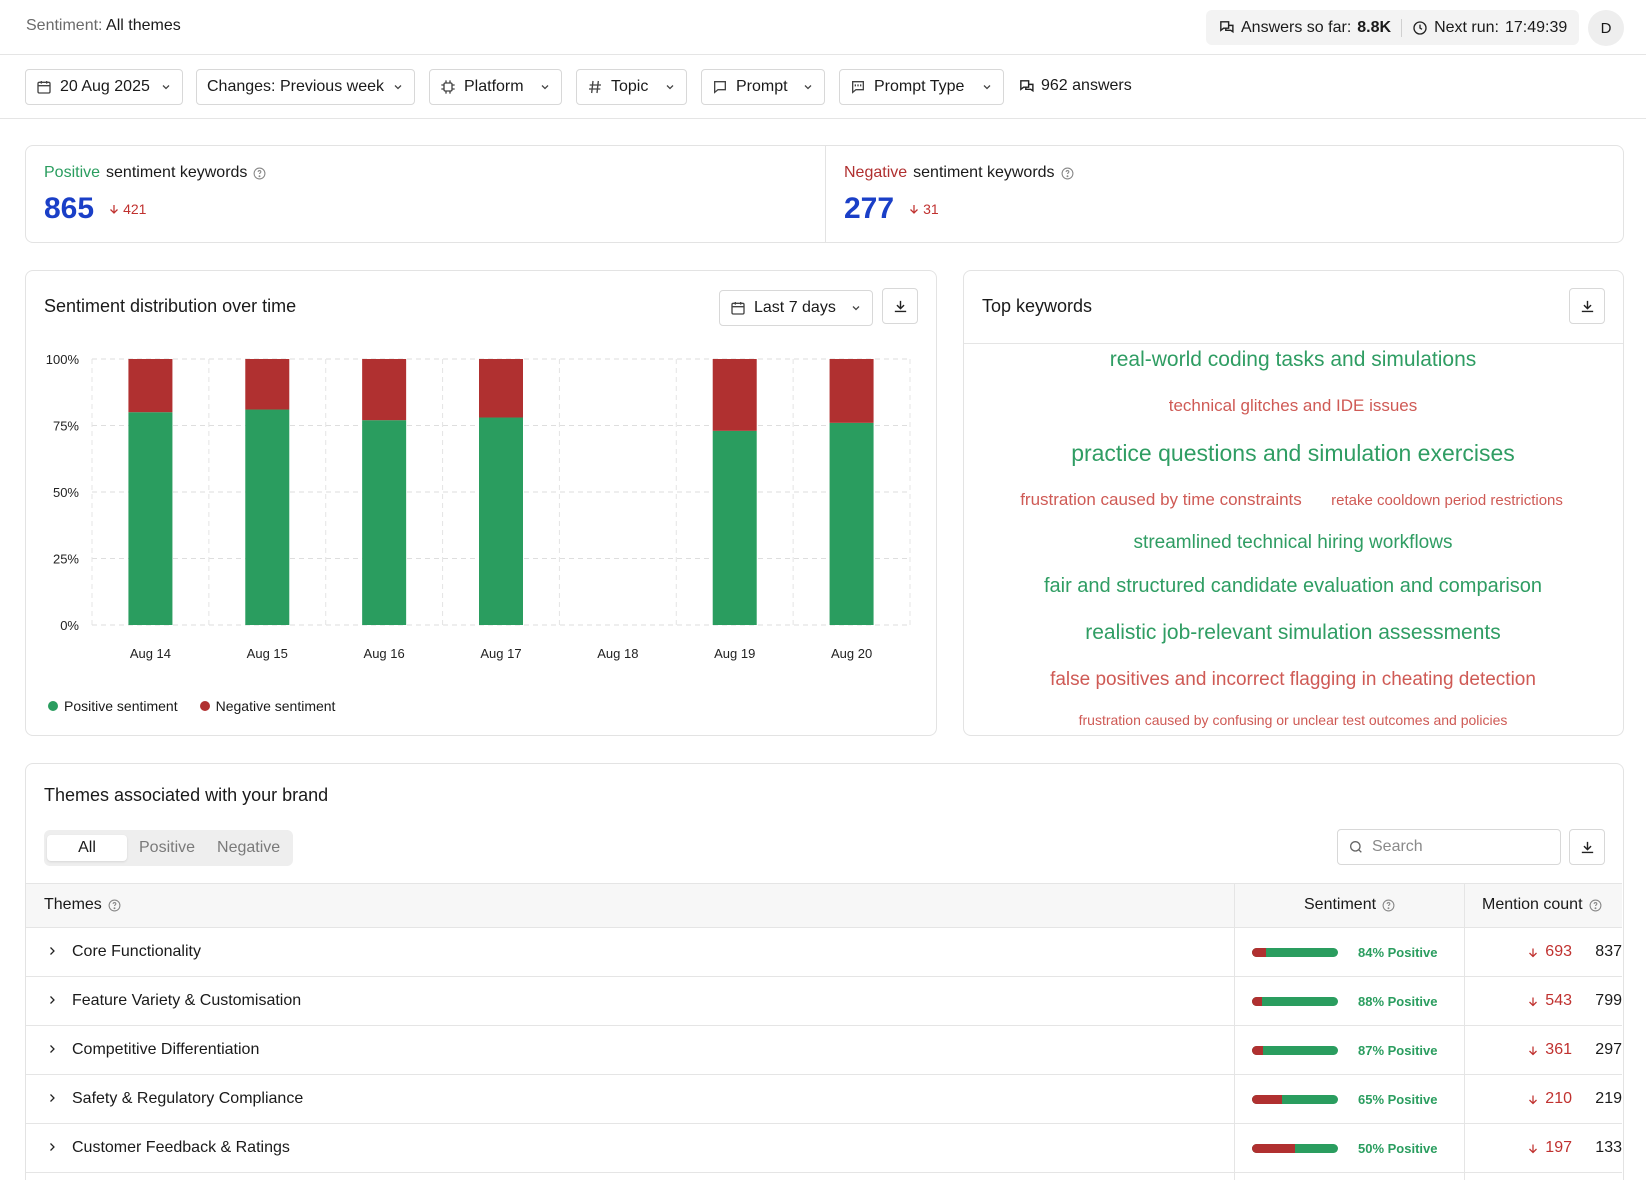 The height and width of the screenshot is (1180, 1646). I want to click on col-sentiment-label: Sentiment, so click(1340, 904).